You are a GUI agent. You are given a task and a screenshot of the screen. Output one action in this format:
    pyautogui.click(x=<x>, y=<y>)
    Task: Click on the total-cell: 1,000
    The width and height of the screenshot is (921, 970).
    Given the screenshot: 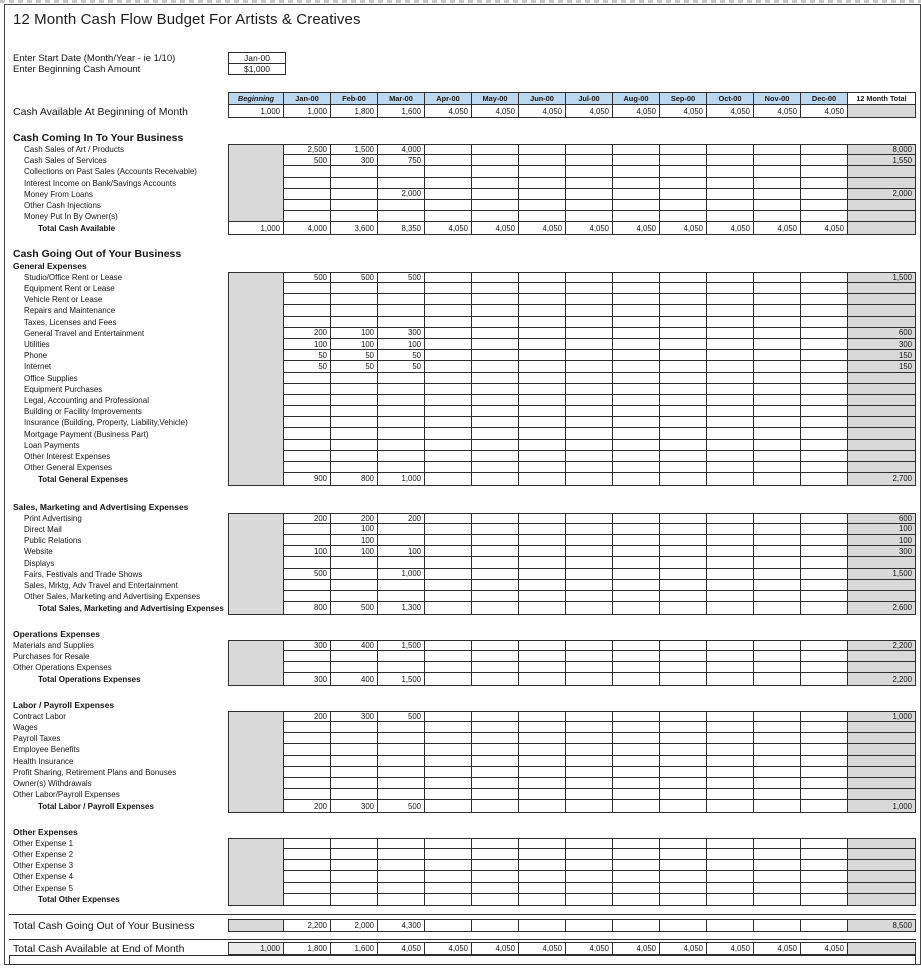 What is the action you would take?
    pyautogui.click(x=882, y=716)
    